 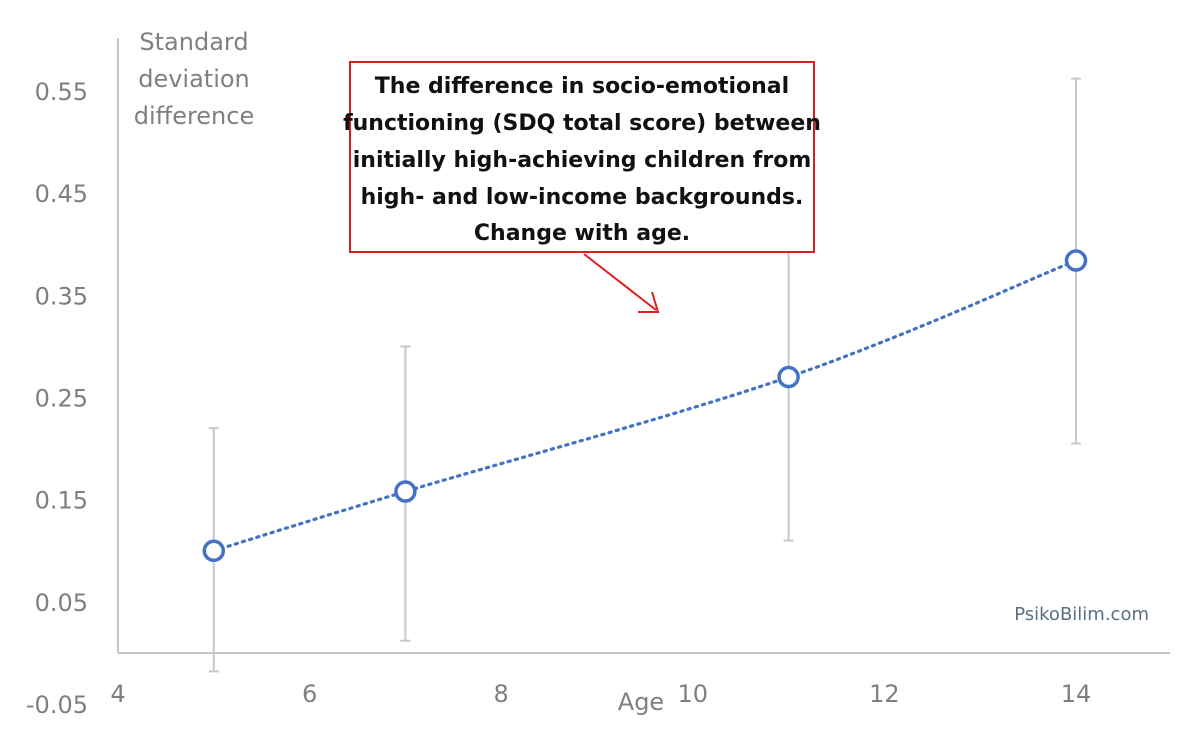 I want to click on x-tick-label: 6, so click(x=309, y=694).